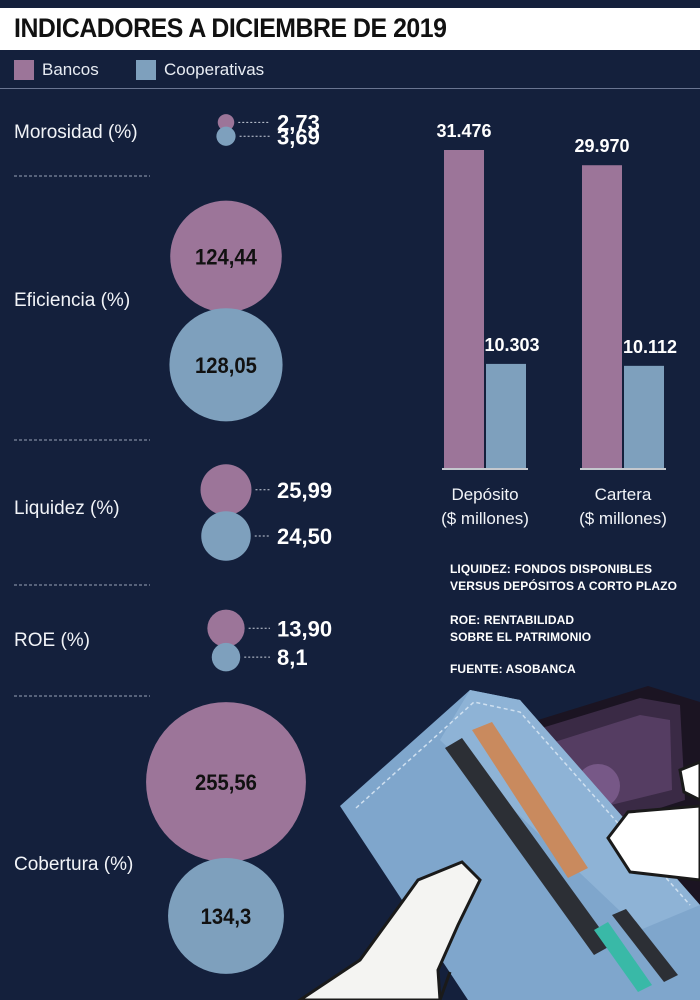 This screenshot has width=700, height=1000. I want to click on legend-label-bancos: Bancos, so click(70, 69).